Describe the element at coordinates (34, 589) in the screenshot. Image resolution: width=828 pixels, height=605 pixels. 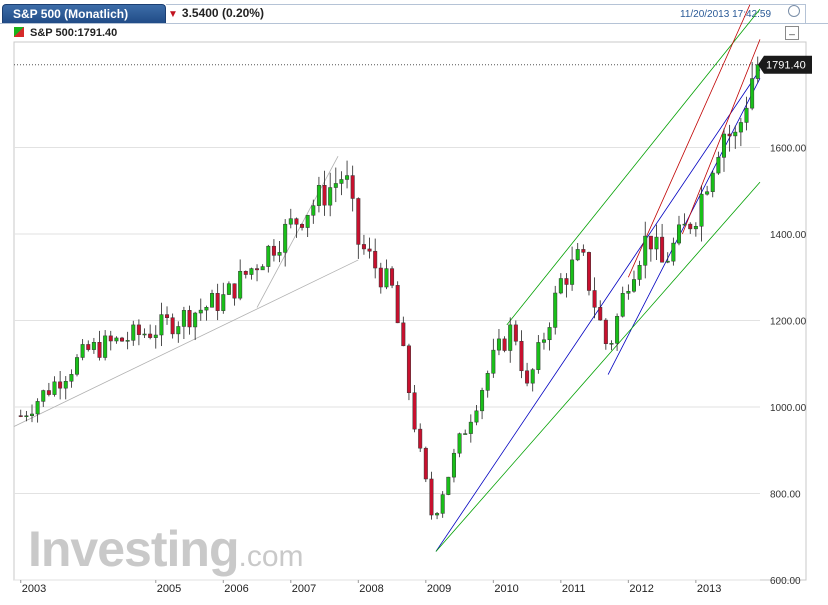
I see `x-tick-label: 2003` at that location.